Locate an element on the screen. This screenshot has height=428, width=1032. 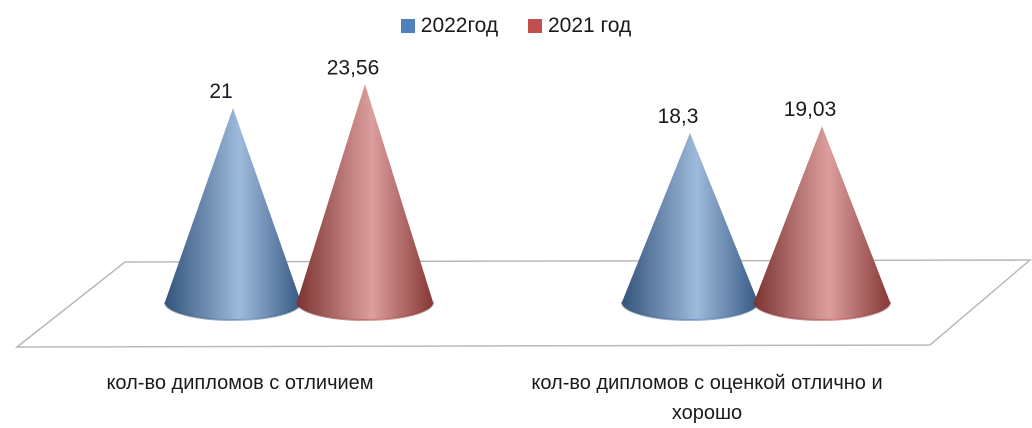
cone-2021-excellent: 23,56 is located at coordinates (365, 188).